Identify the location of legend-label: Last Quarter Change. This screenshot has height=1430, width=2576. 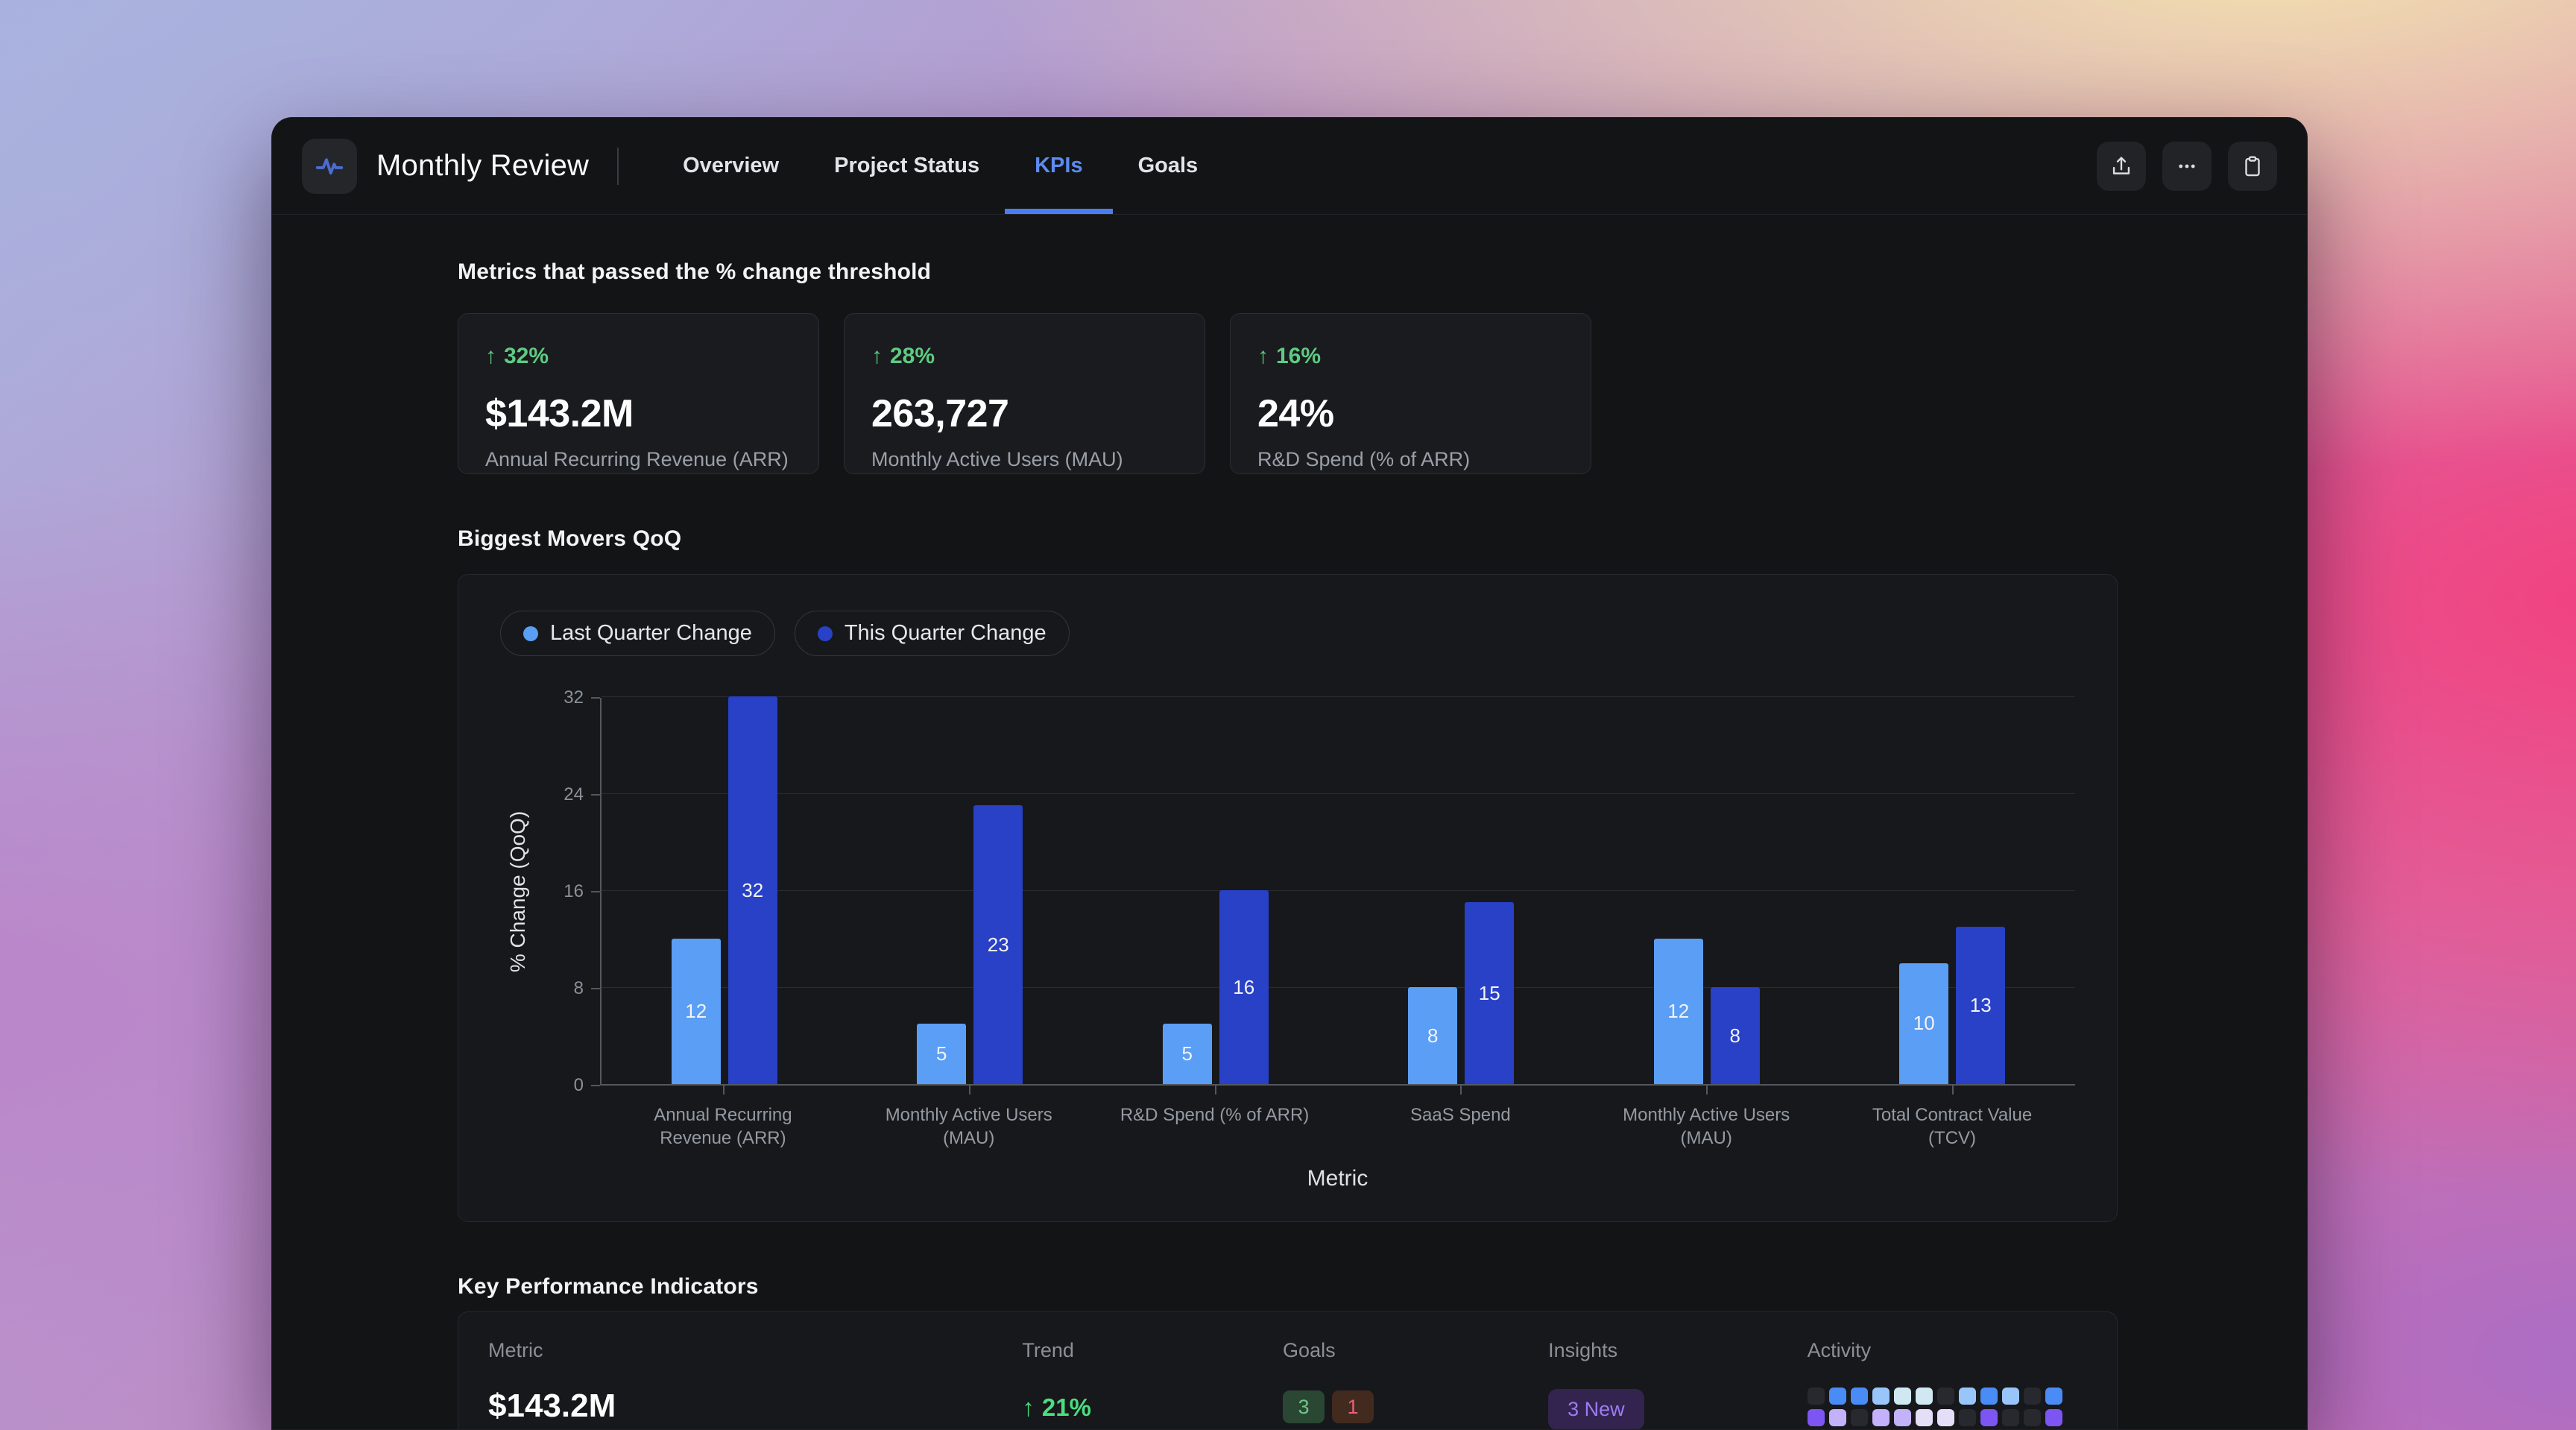
(651, 633).